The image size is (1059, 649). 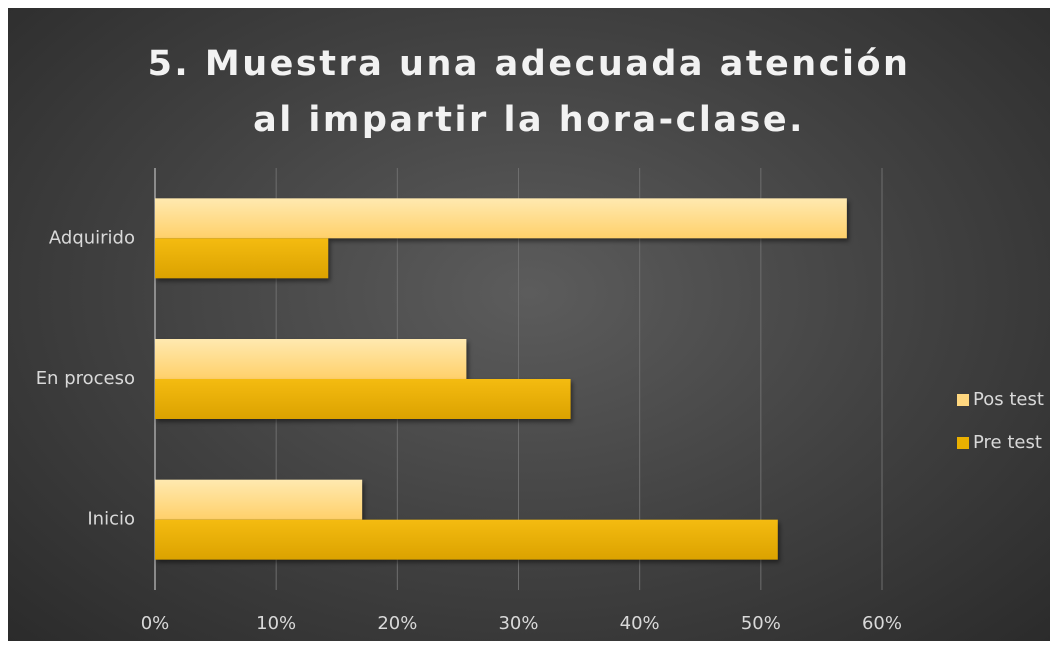 I want to click on y-tick-label: Adquirido, so click(x=92, y=237).